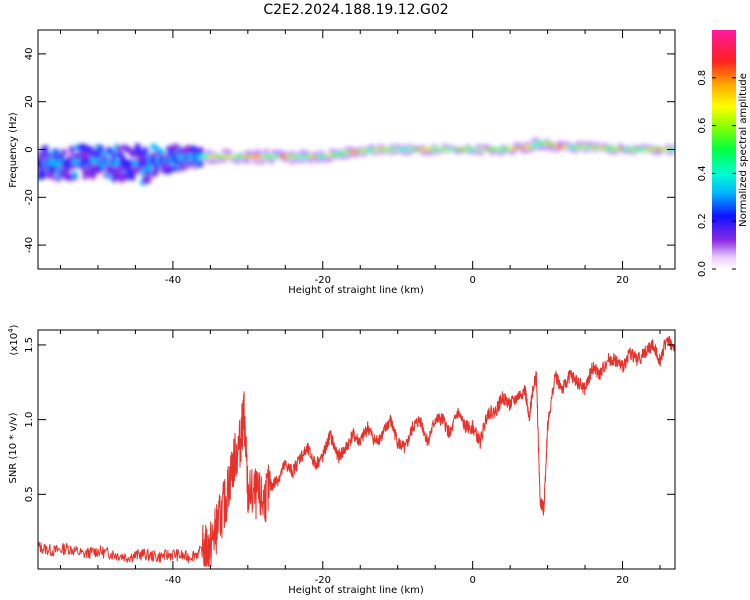  What do you see at coordinates (29, 197) in the screenshot?
I see `spectrogram-ytick-label: -20` at bounding box center [29, 197].